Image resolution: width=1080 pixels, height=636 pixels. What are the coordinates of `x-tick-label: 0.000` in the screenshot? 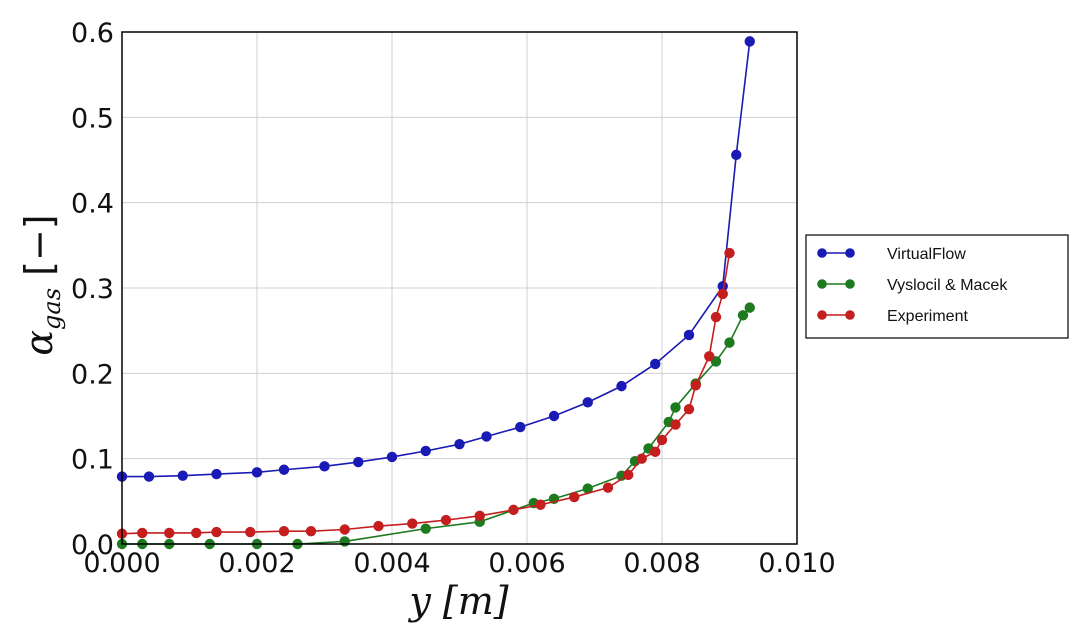 It's located at (121, 563).